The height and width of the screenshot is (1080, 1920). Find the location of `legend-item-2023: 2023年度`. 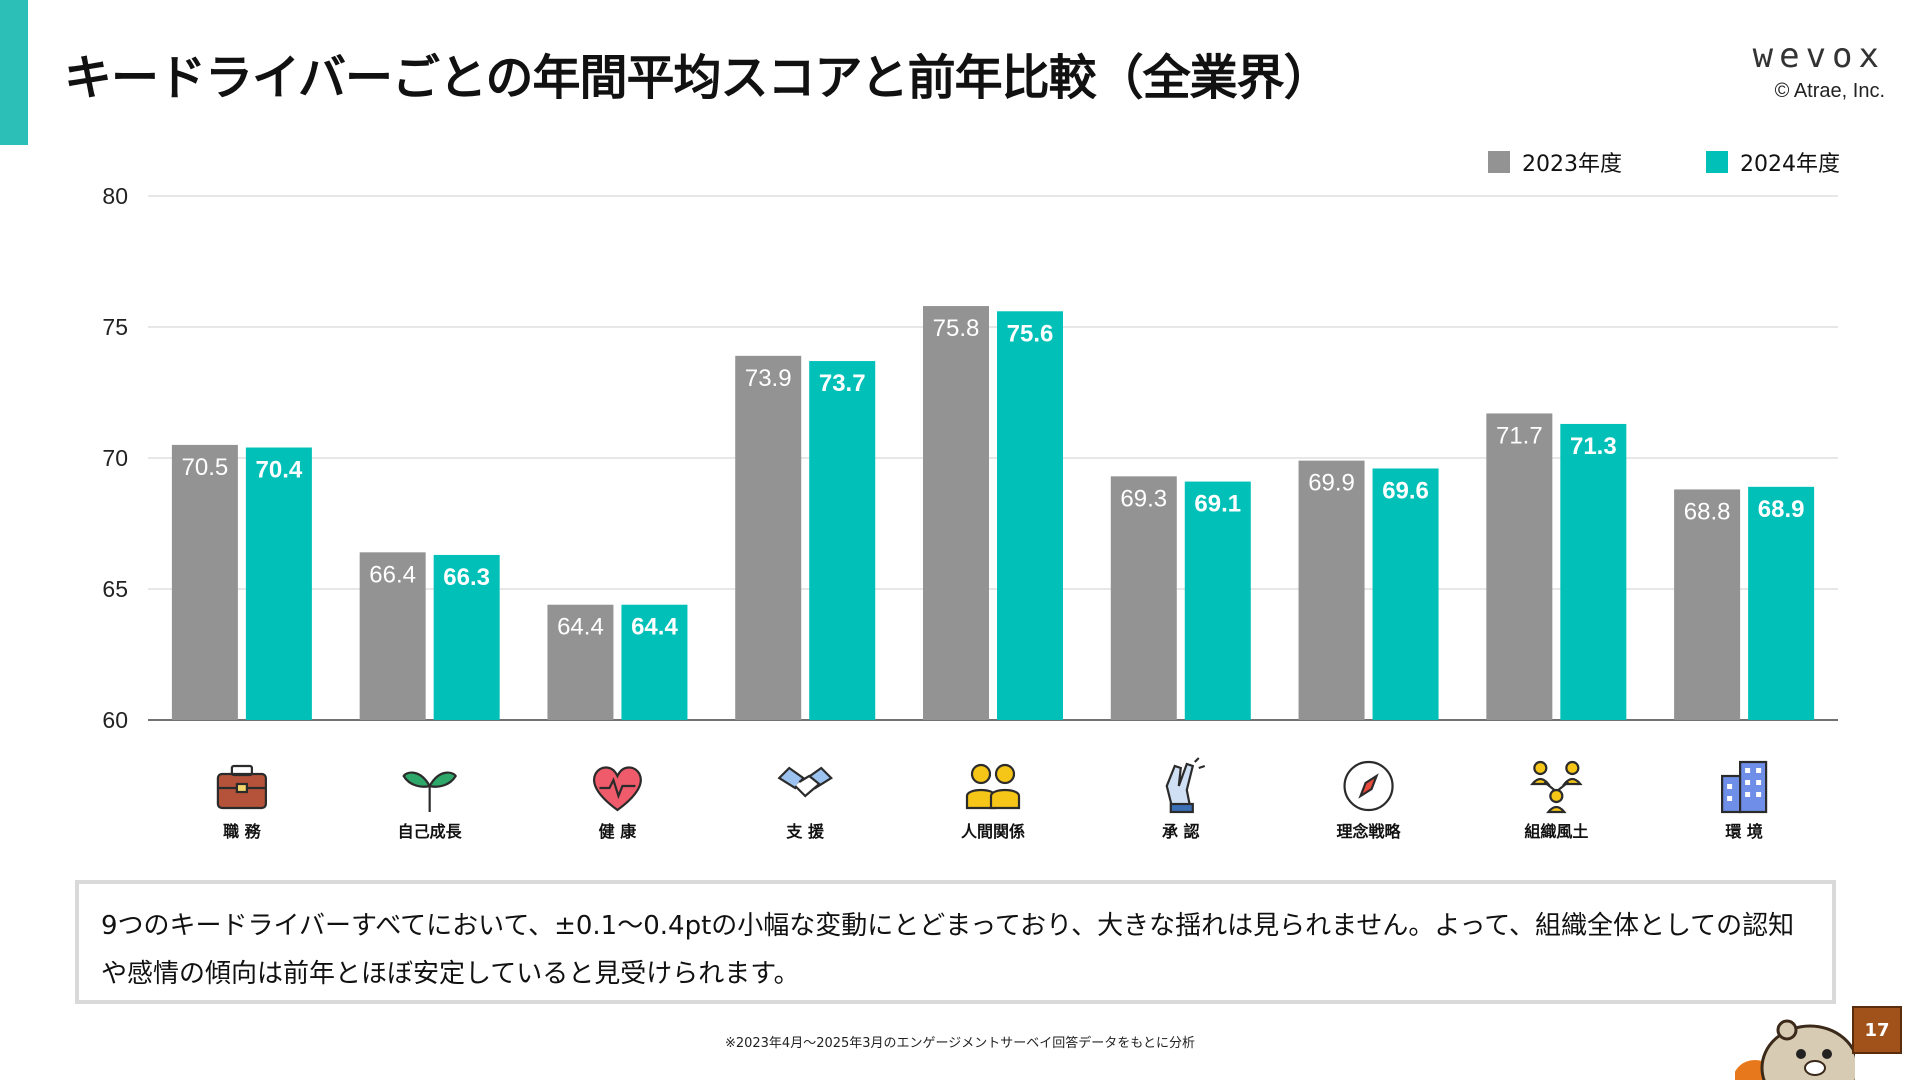

legend-item-2023: 2023年度 is located at coordinates (1555, 162).